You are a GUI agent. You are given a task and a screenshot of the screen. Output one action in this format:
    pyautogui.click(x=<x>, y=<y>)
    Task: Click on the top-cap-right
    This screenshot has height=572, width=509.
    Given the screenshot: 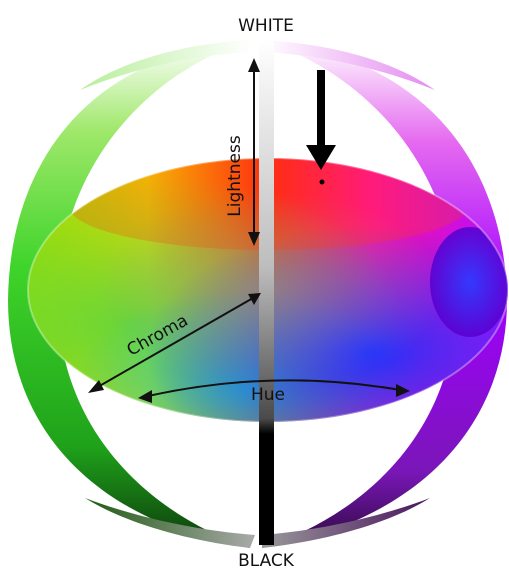 What is the action you would take?
    pyautogui.click(x=348, y=65)
    